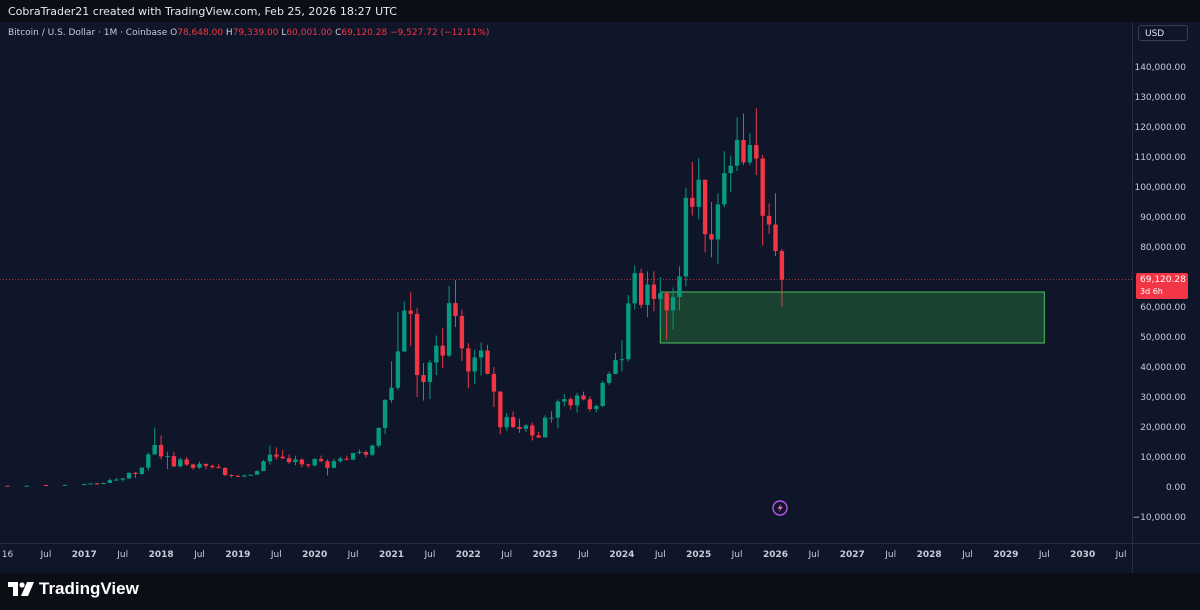 This screenshot has height=610, width=1200. Describe the element at coordinates (1163, 33) in the screenshot. I see `currency-button: USD` at that location.